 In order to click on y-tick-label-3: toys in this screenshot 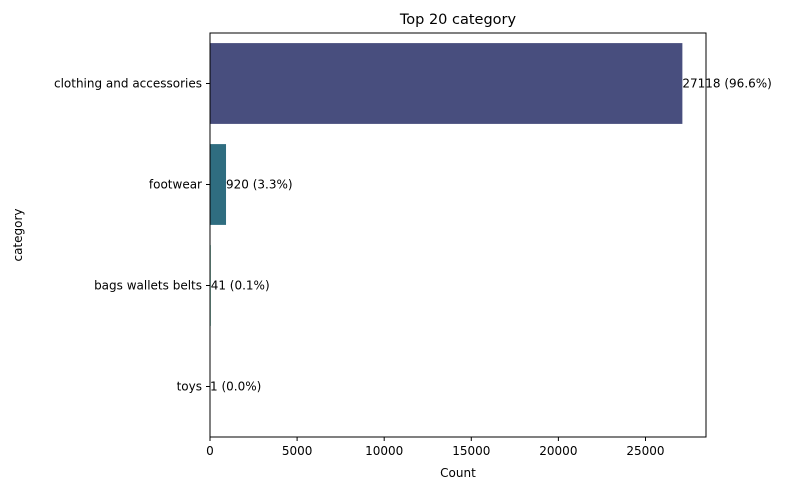, I will do `click(189, 387)`.